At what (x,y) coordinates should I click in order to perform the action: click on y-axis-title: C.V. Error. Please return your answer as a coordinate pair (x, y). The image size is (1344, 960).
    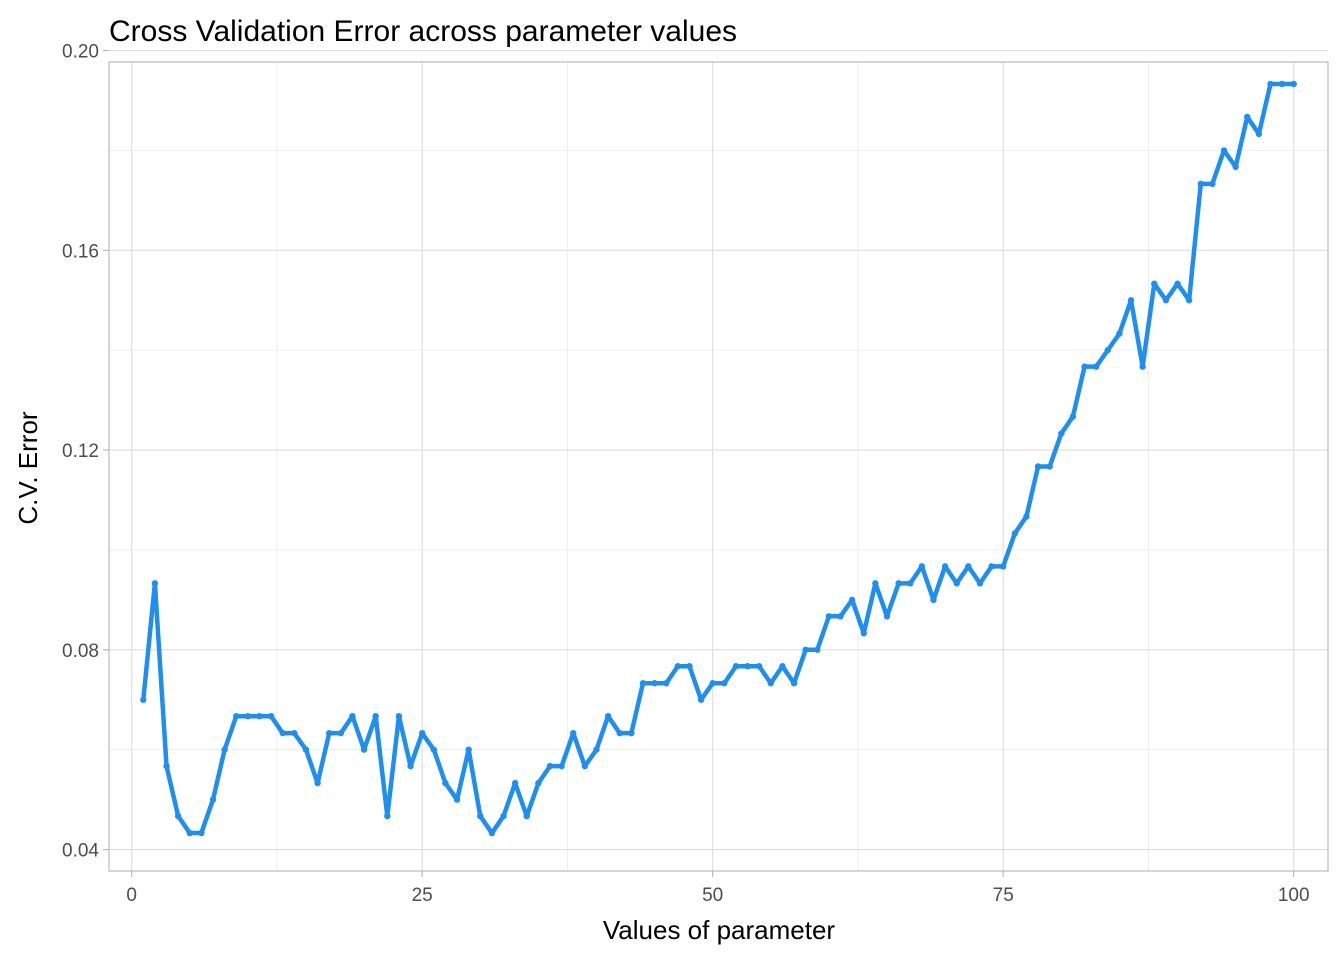
    Looking at the image, I should click on (28, 468).